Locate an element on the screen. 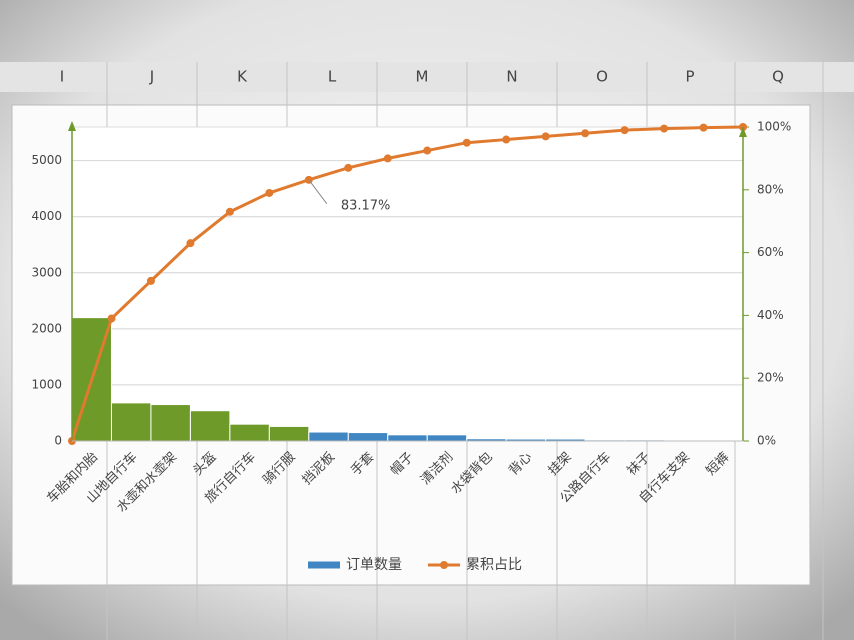 The image size is (854, 640). column-header: O is located at coordinates (602, 77).